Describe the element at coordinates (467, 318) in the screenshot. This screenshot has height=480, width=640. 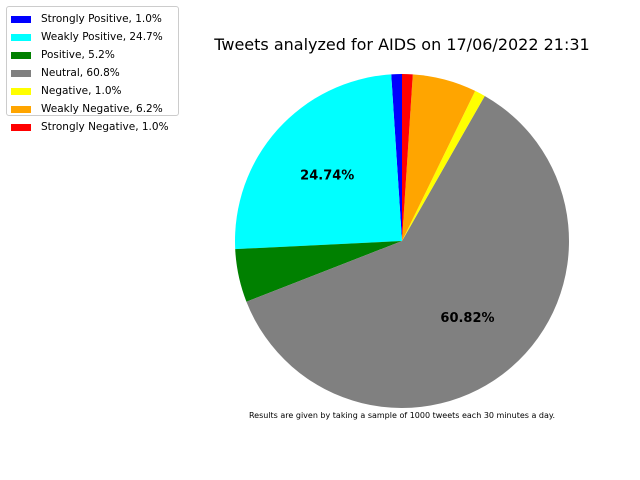
I see `percent-label: 60.82%` at that location.